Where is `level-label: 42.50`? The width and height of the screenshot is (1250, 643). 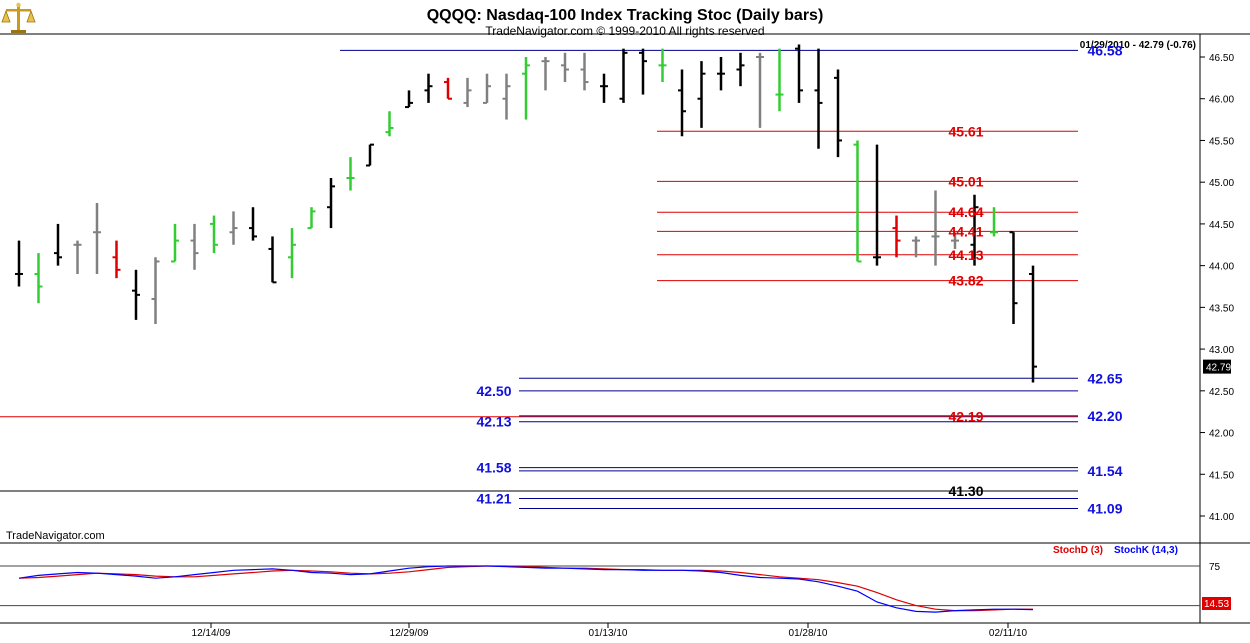
level-label: 42.50 is located at coordinates (493, 391).